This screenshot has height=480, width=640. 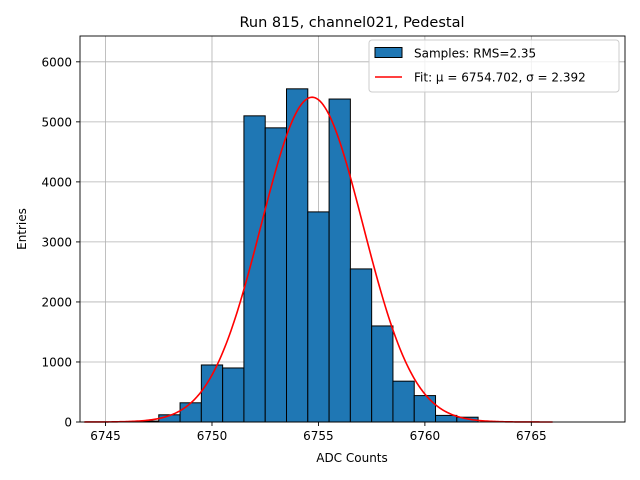 I want to click on x-tick-label: 6755, so click(x=318, y=436).